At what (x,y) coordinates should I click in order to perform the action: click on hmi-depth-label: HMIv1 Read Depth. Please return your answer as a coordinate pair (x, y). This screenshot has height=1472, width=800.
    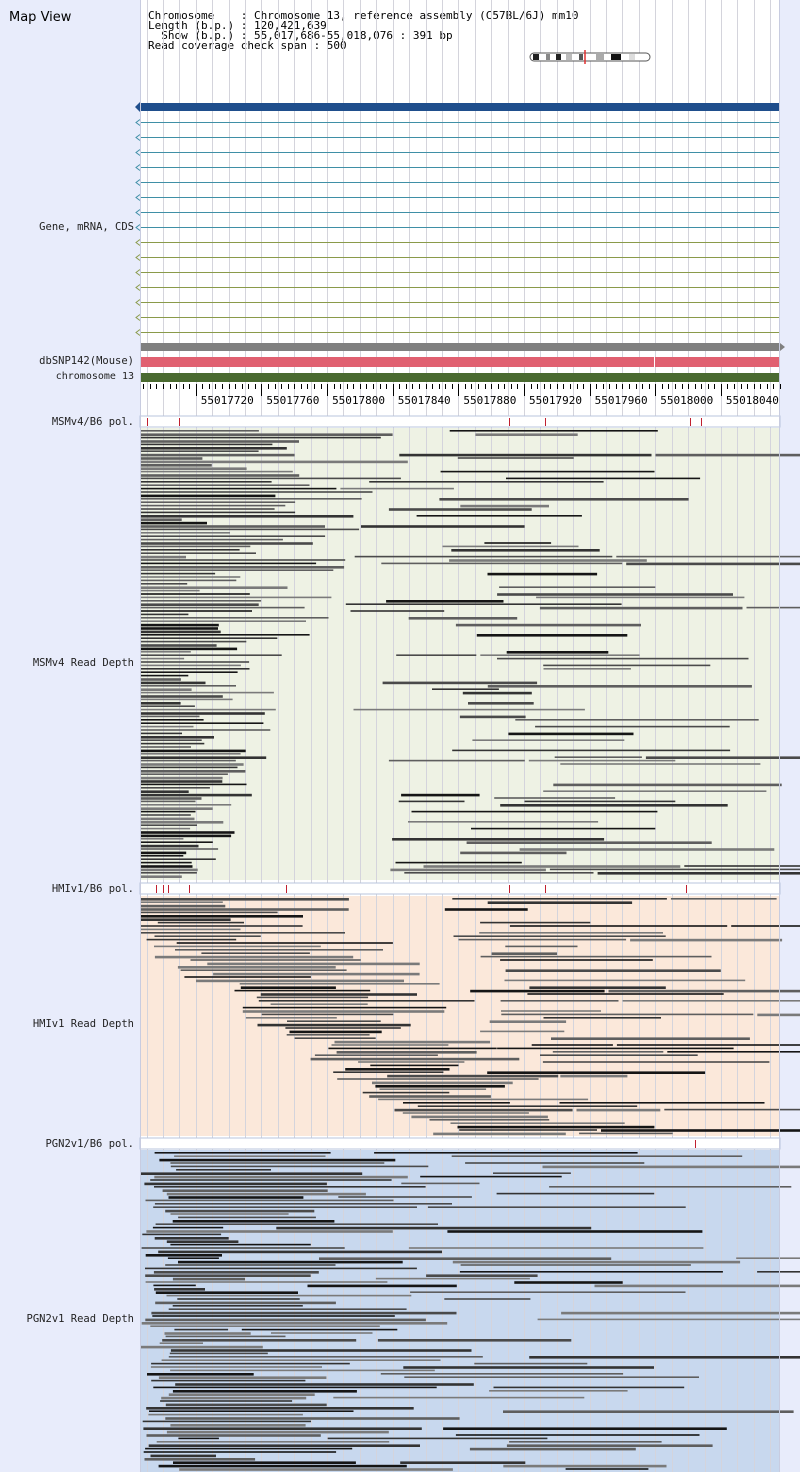
    Looking at the image, I should click on (83, 1024).